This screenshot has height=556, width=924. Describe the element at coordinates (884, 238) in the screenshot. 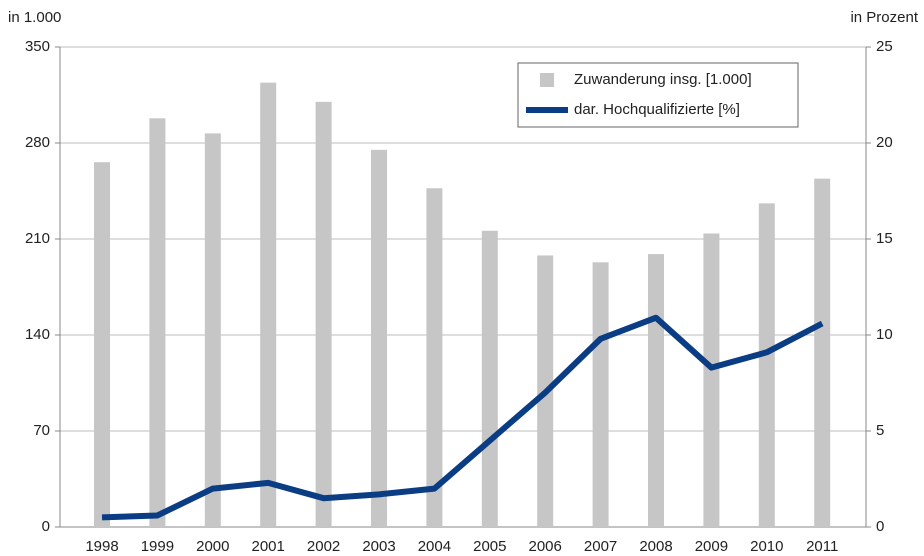

I see `y2-tick-label: 15` at that location.